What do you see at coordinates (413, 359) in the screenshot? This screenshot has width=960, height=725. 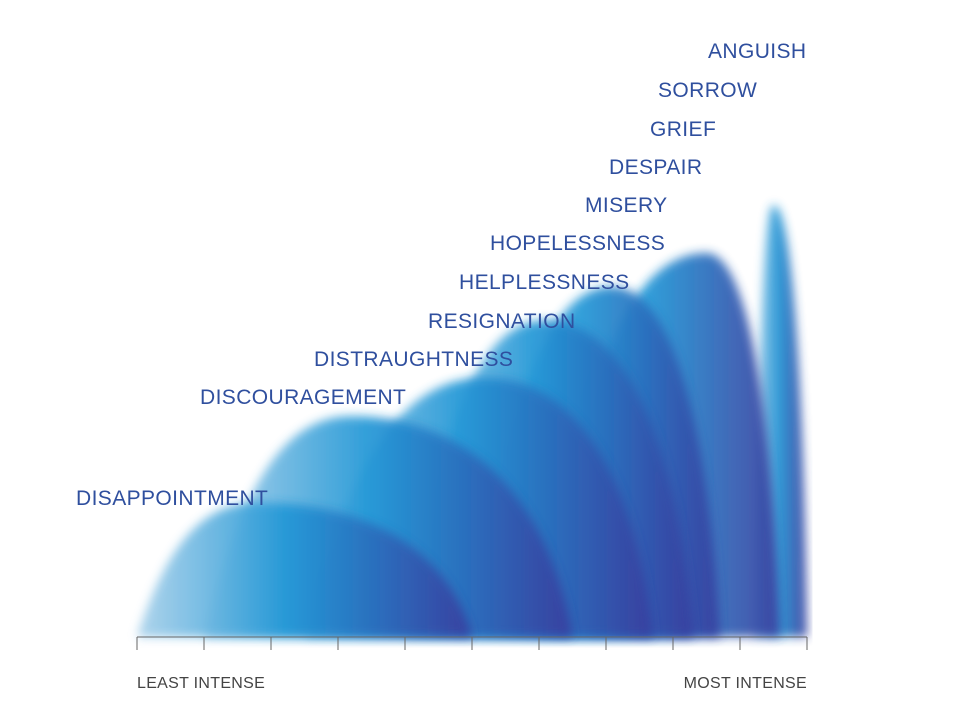 I see `label-distraughtness: DISTRAUGHTNESS` at bounding box center [413, 359].